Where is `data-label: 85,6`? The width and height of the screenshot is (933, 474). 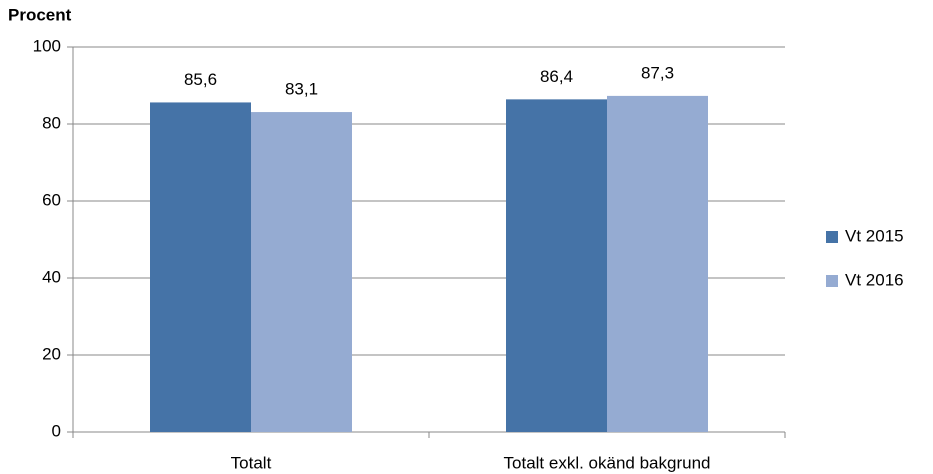
data-label: 85,6 is located at coordinates (200, 79).